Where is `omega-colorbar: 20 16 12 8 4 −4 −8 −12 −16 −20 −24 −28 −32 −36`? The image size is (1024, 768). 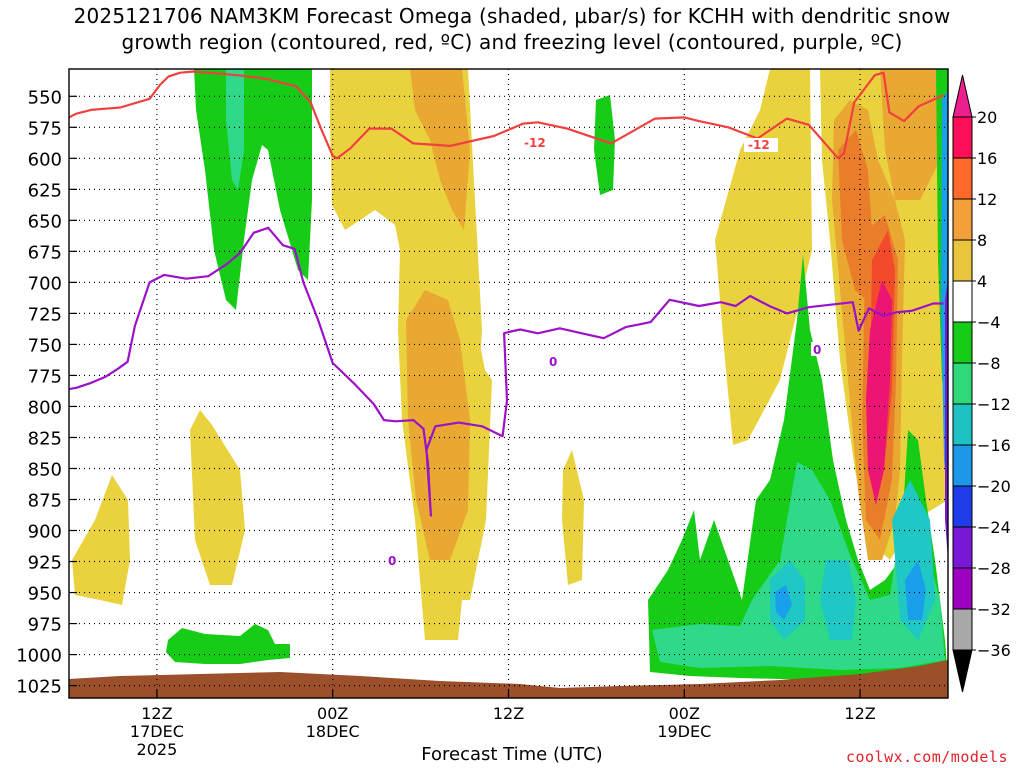 omega-colorbar: 20 16 12 8 4 −4 −8 −12 −16 −20 −24 −28 −32 −36 is located at coordinates (981, 383).